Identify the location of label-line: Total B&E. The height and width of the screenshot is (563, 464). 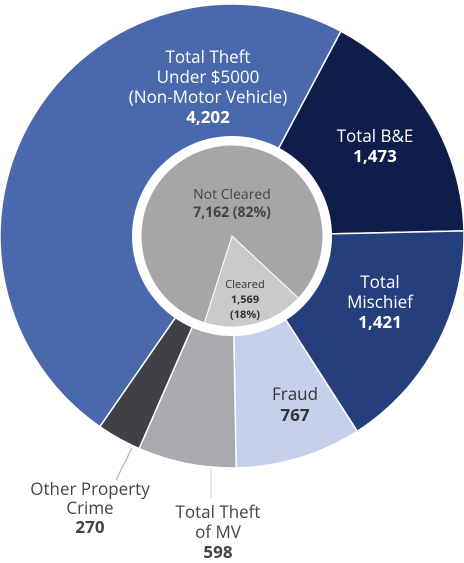
(375, 135).